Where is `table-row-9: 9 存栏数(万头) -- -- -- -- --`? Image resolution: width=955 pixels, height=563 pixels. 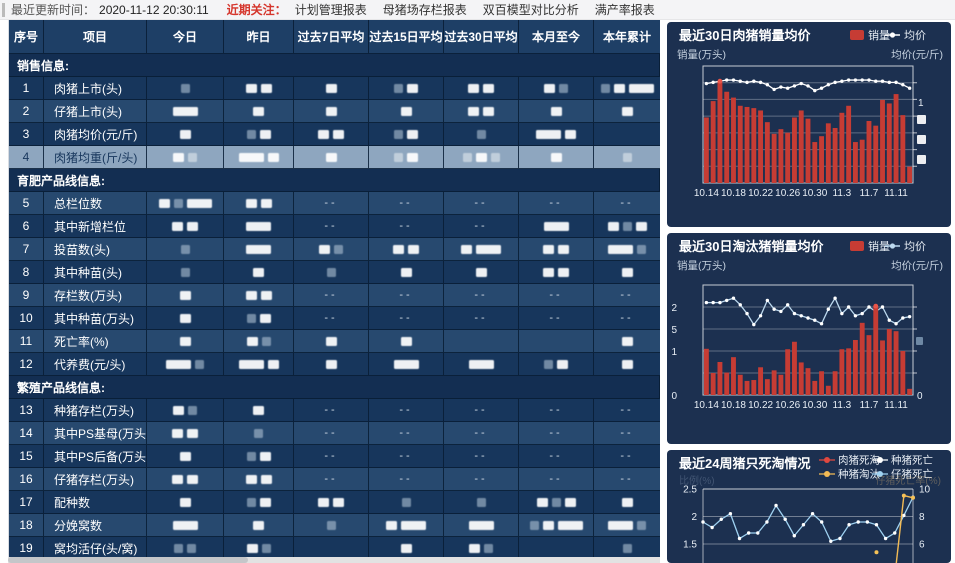
table-row-9: 9 存栏数(万头) -- -- -- -- -- is located at coordinates (334, 295).